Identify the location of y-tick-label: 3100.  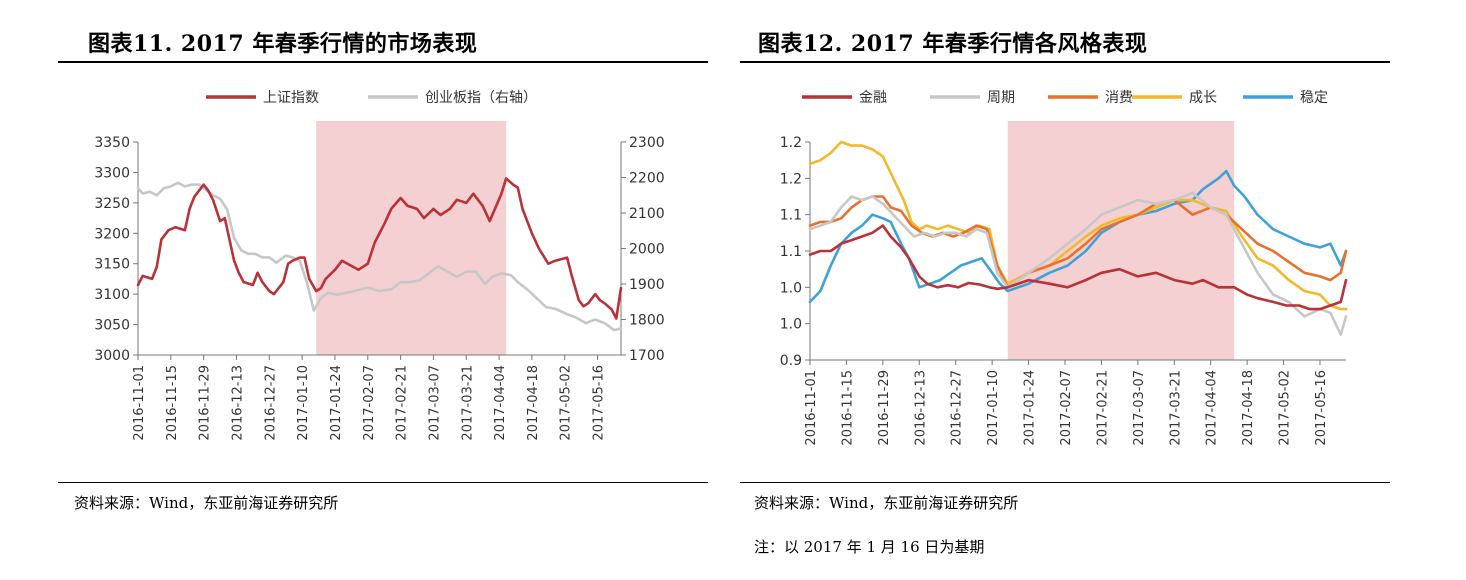
(112, 295).